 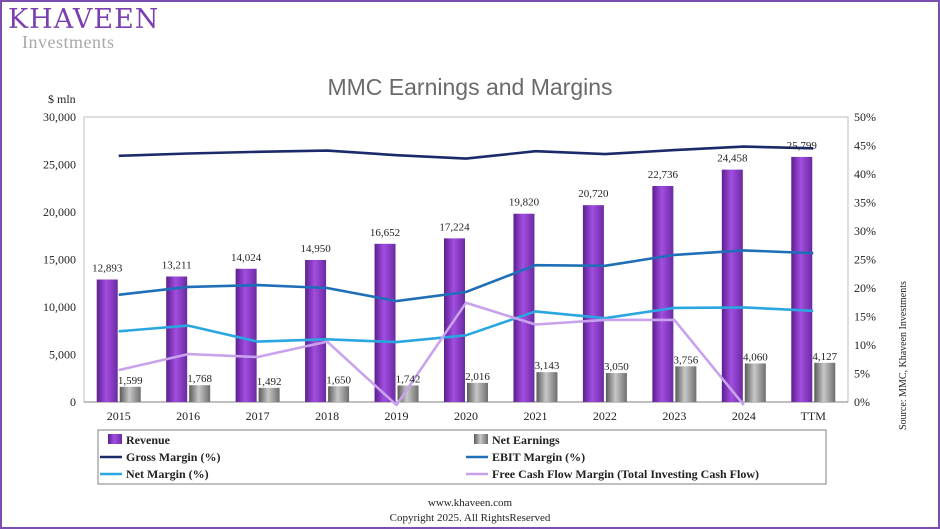 I want to click on brand-logo: KHAVEEN, so click(x=84, y=19).